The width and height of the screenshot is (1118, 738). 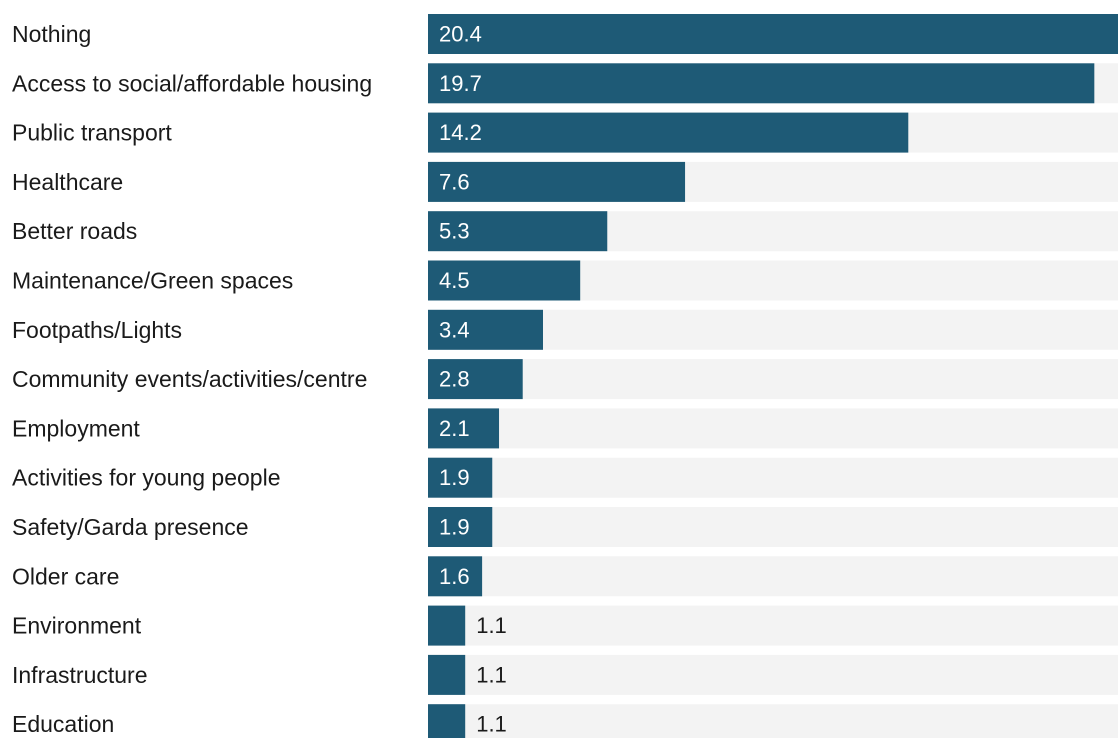 I want to click on category-label: Employment, so click(x=76, y=428).